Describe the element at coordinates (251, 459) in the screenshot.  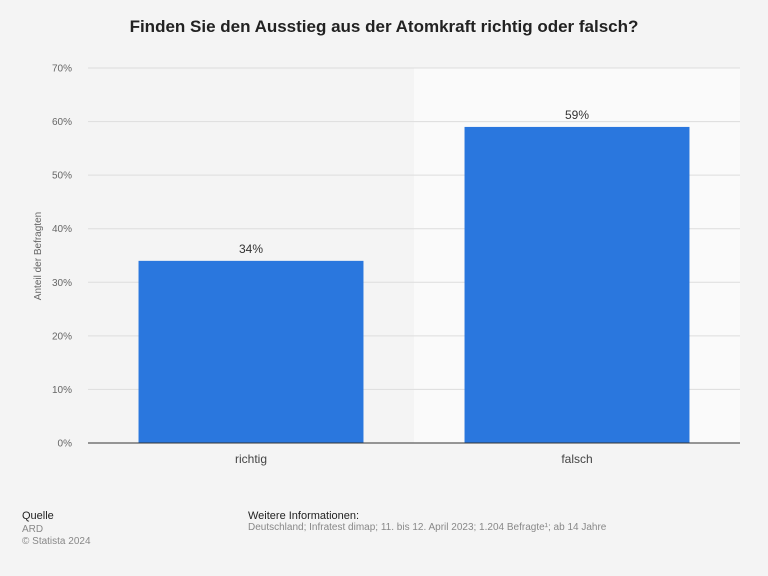
I see `x-tick-label: richtig` at that location.